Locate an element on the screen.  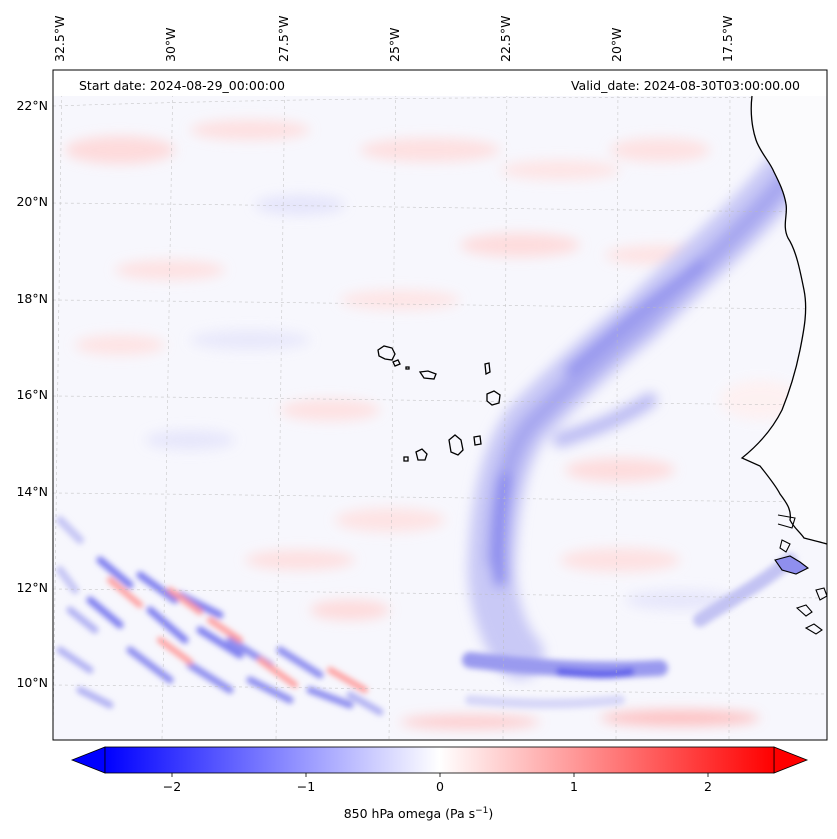
lat-label-14n: 14°N is located at coordinates (32, 491).